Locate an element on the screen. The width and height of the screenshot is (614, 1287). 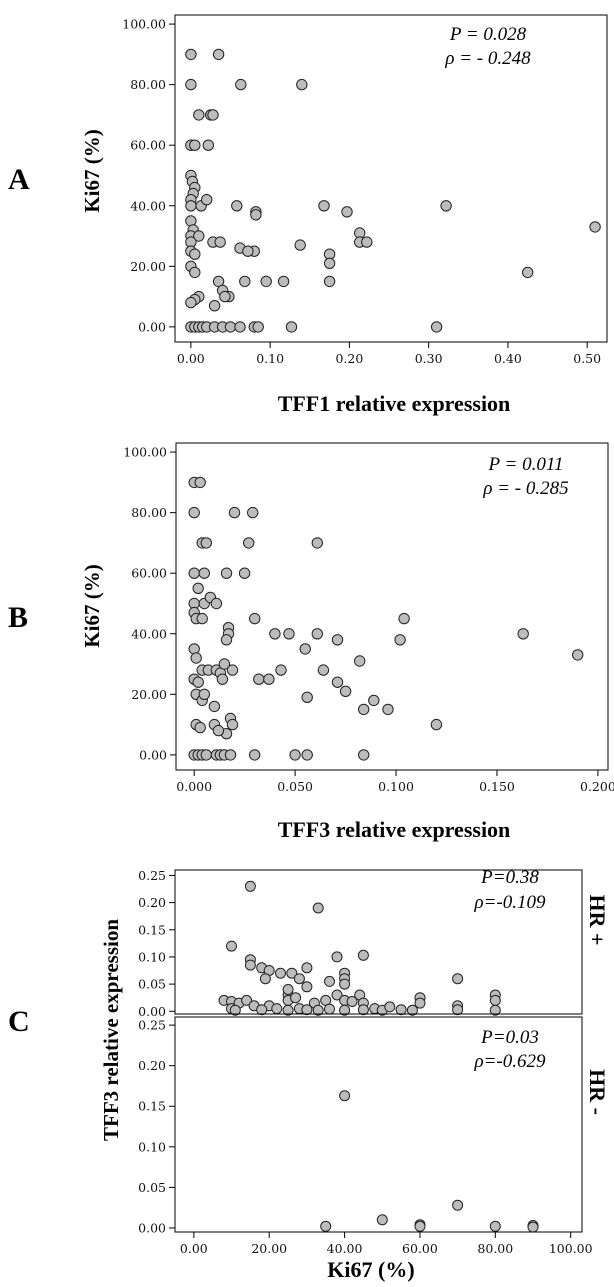
x-tick-label: 80.00 is located at coordinates (495, 1248).